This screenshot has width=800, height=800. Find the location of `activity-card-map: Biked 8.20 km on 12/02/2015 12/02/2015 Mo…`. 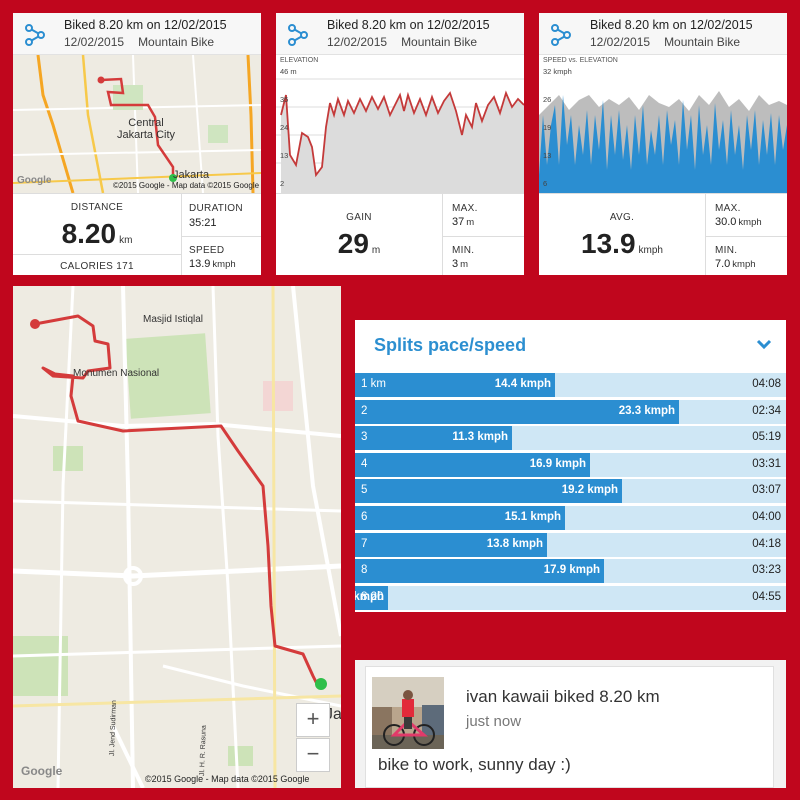

activity-card-map: Biked 8.20 km on 12/02/2015 12/02/2015 Mo… is located at coordinates (137, 144).